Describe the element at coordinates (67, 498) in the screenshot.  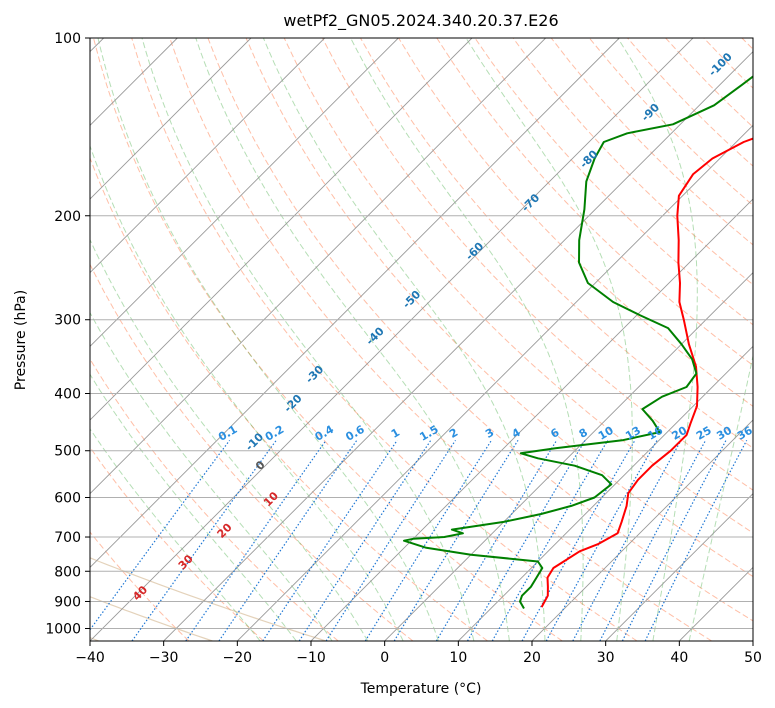
I see `y-tick-label: 600` at that location.